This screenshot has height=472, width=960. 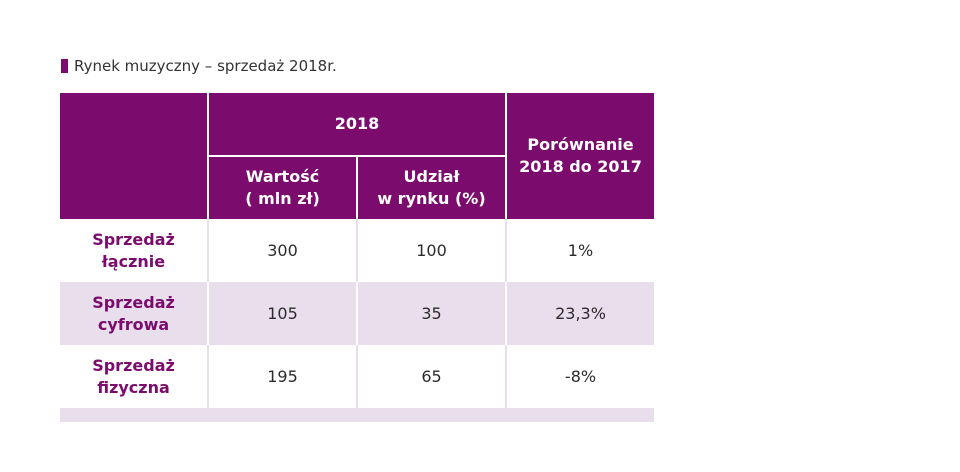 I want to click on row-label-line2: cyfrowa, so click(x=133, y=324).